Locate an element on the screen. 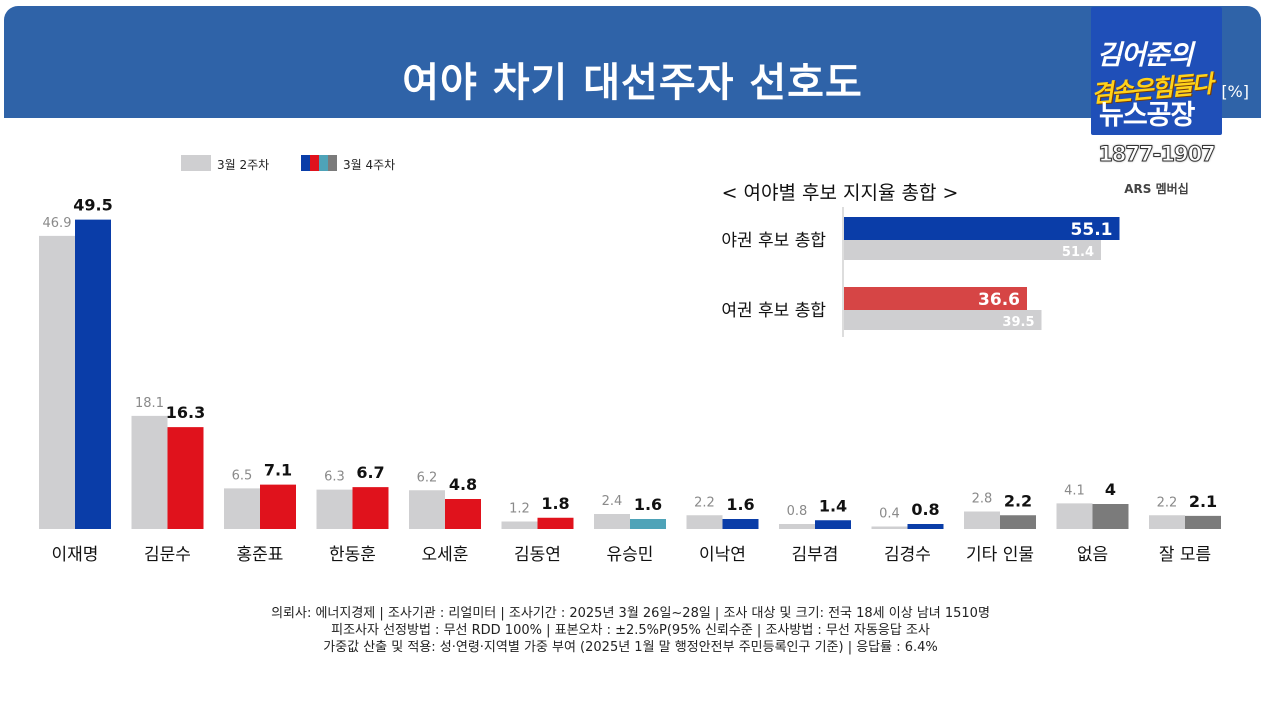  value-label-curr-7: 1.6 is located at coordinates (740, 504).